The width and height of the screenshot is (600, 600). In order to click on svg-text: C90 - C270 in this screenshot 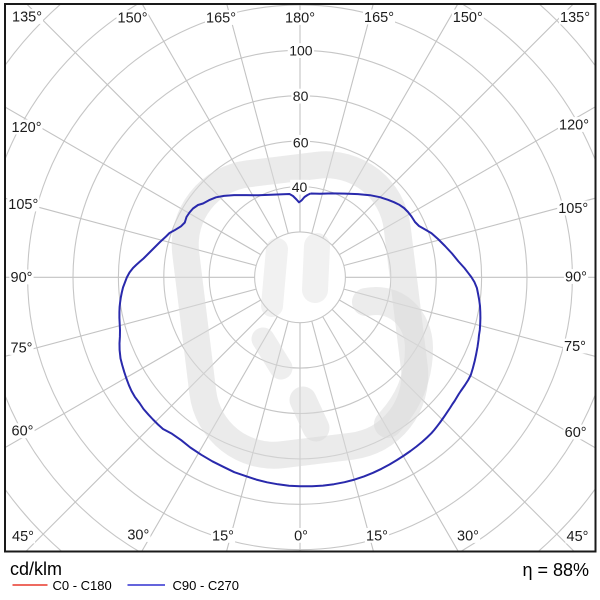, I will do `click(206, 585)`.